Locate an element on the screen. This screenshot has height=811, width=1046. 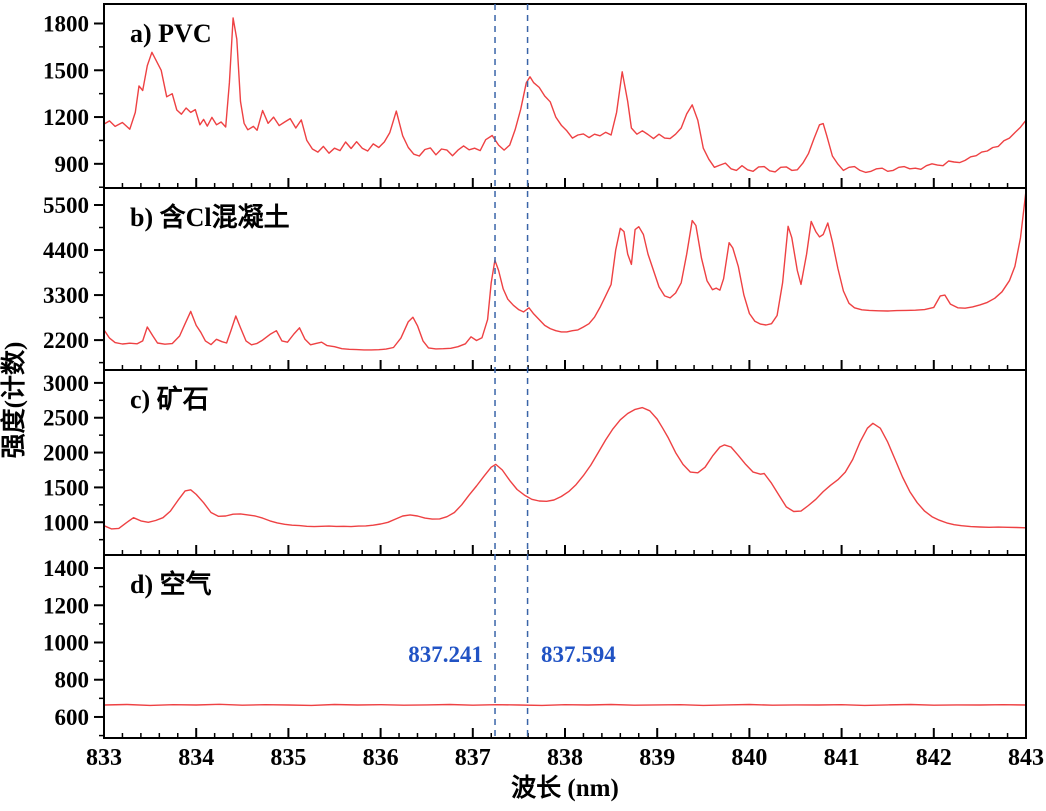
x-tick-label: 842 is located at coordinates (934, 758).